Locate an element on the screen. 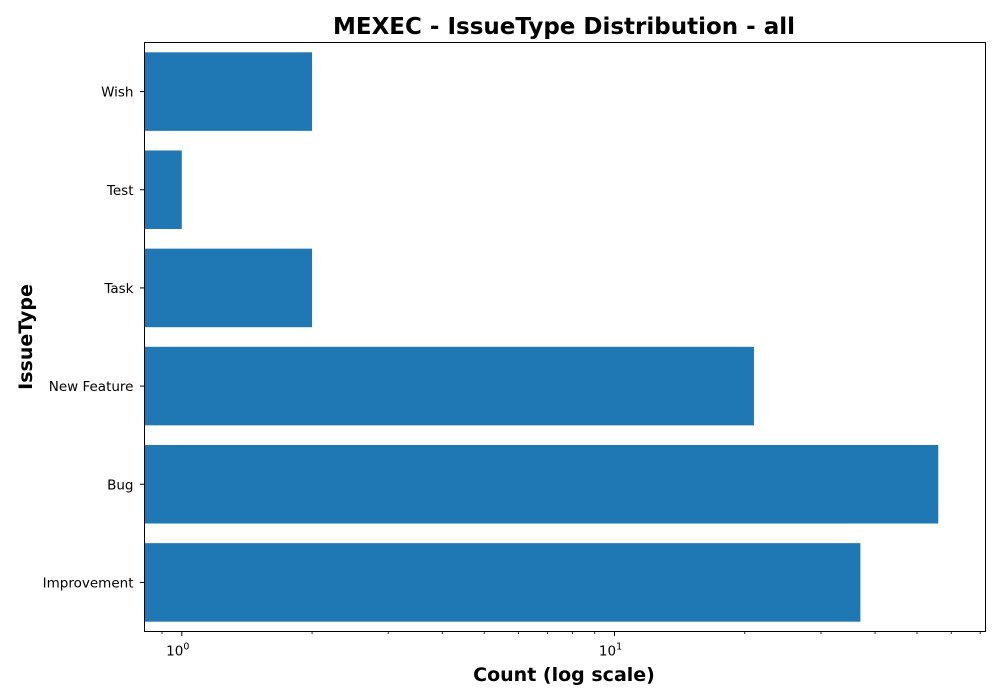 Image resolution: width=1000 pixels, height=700 pixels. y-tick-label: New Feature is located at coordinates (91, 387).